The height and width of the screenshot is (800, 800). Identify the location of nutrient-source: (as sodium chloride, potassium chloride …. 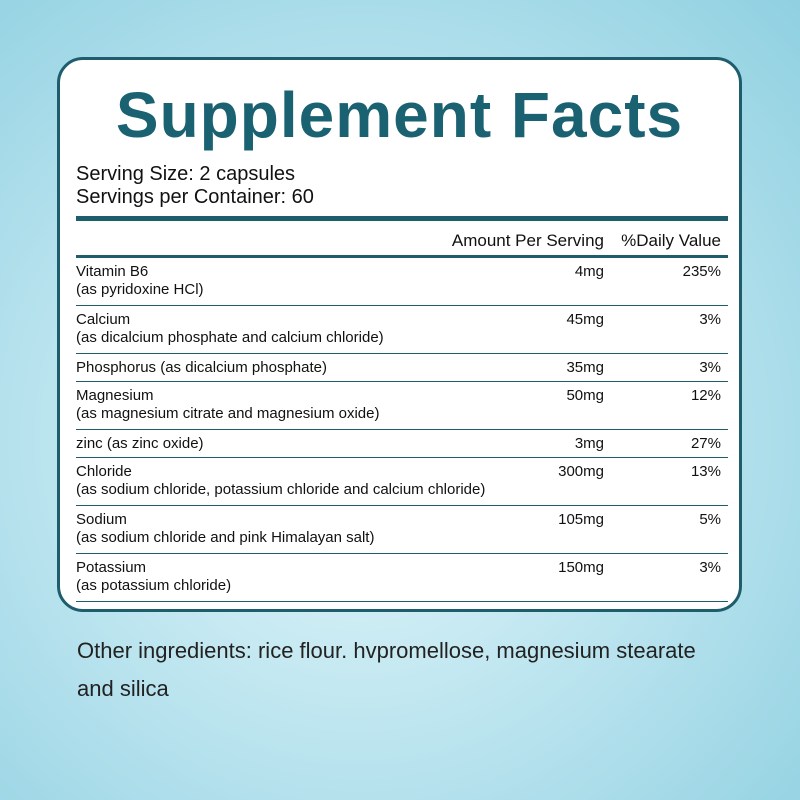
(281, 489).